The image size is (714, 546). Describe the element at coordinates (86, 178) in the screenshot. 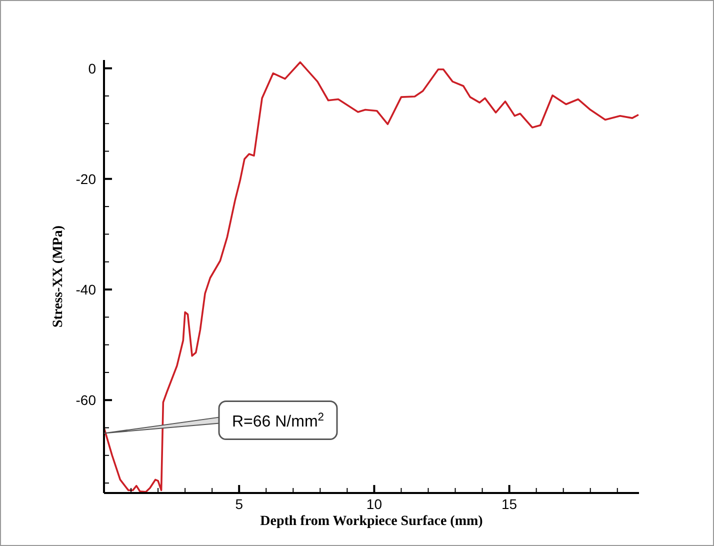

I see `y-tick-label: -20` at that location.